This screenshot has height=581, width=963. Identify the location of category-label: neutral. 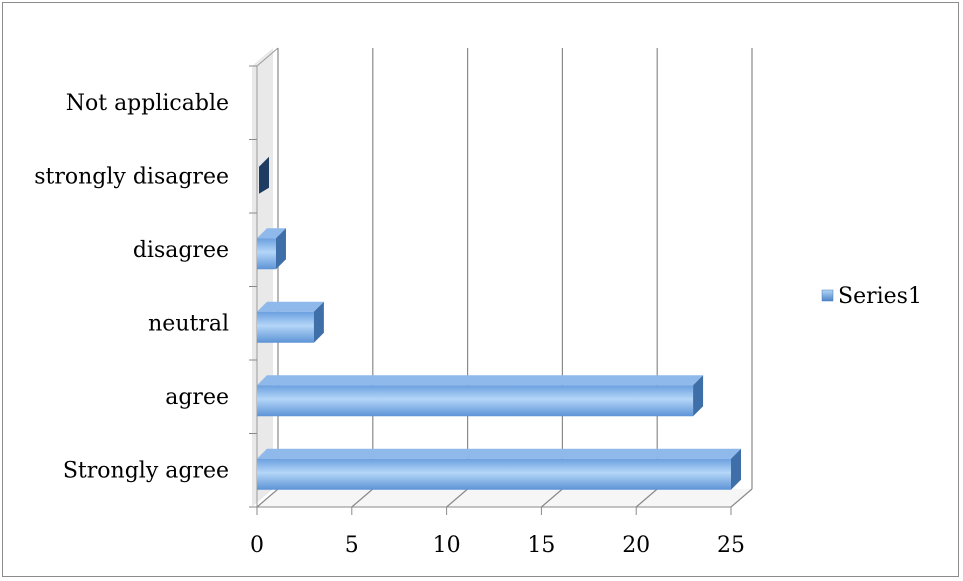
(188, 323).